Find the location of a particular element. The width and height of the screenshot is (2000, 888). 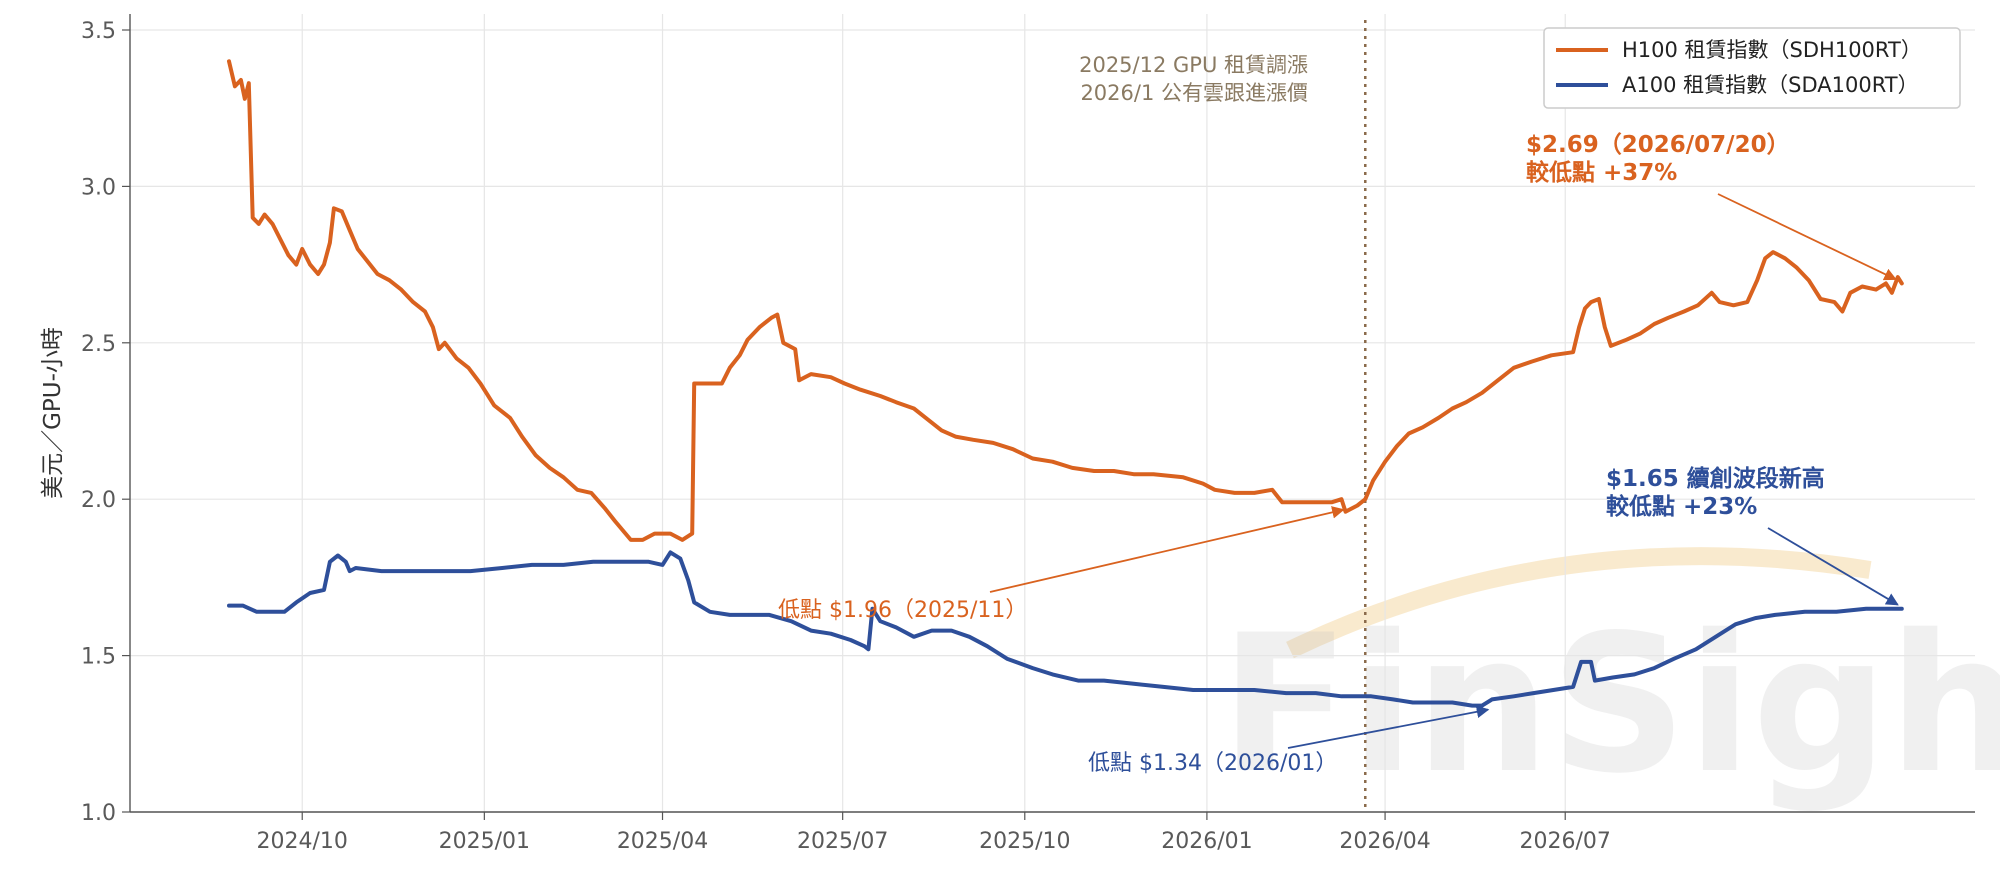

legend-label-h100: H100 租賃指數（SDH100RT） is located at coordinates (1772, 50).